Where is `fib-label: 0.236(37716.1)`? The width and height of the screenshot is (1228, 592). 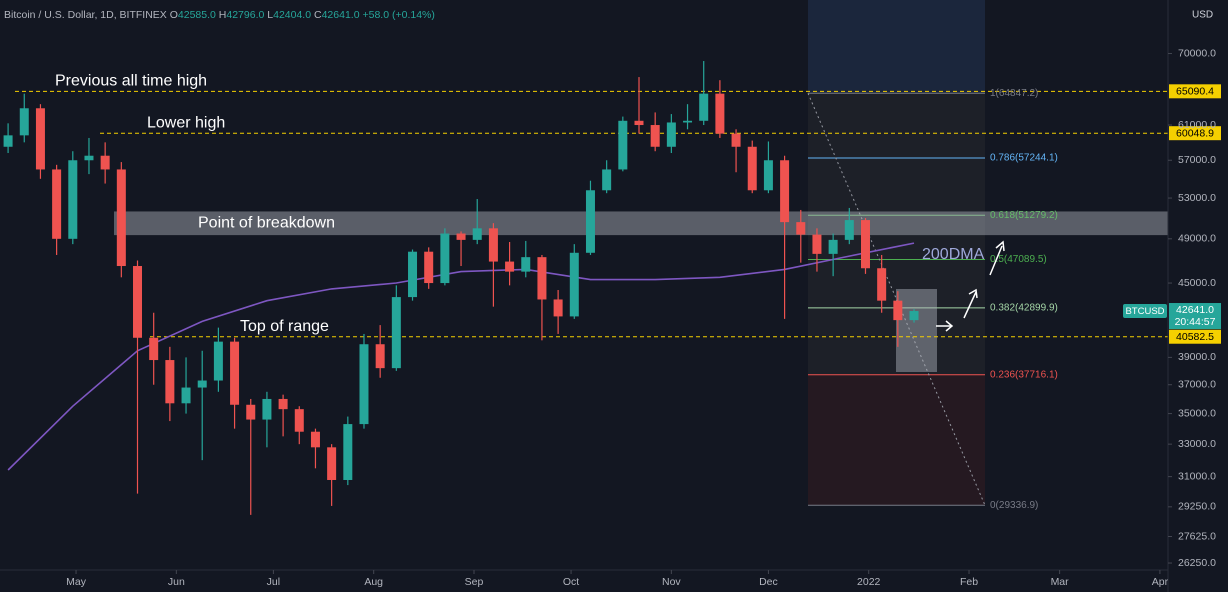
fib-label: 0.236(37716.1) is located at coordinates (1024, 374).